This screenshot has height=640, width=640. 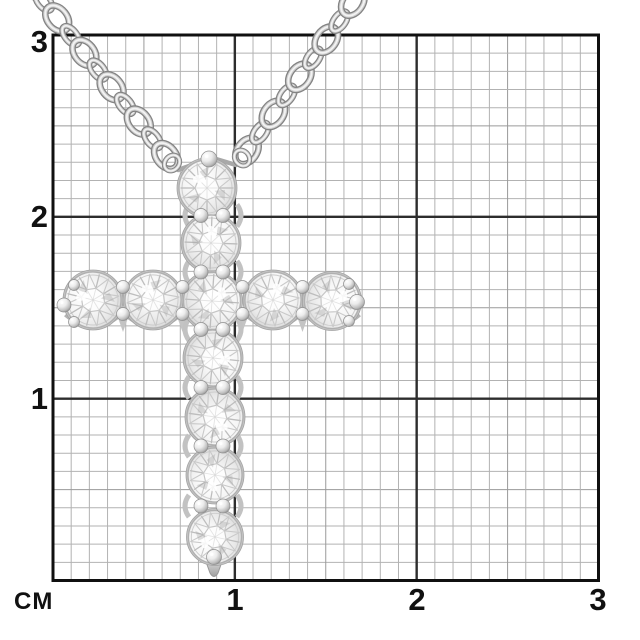 What do you see at coordinates (34, 601) in the screenshot?
I see `unit-label-cm: CM` at bounding box center [34, 601].